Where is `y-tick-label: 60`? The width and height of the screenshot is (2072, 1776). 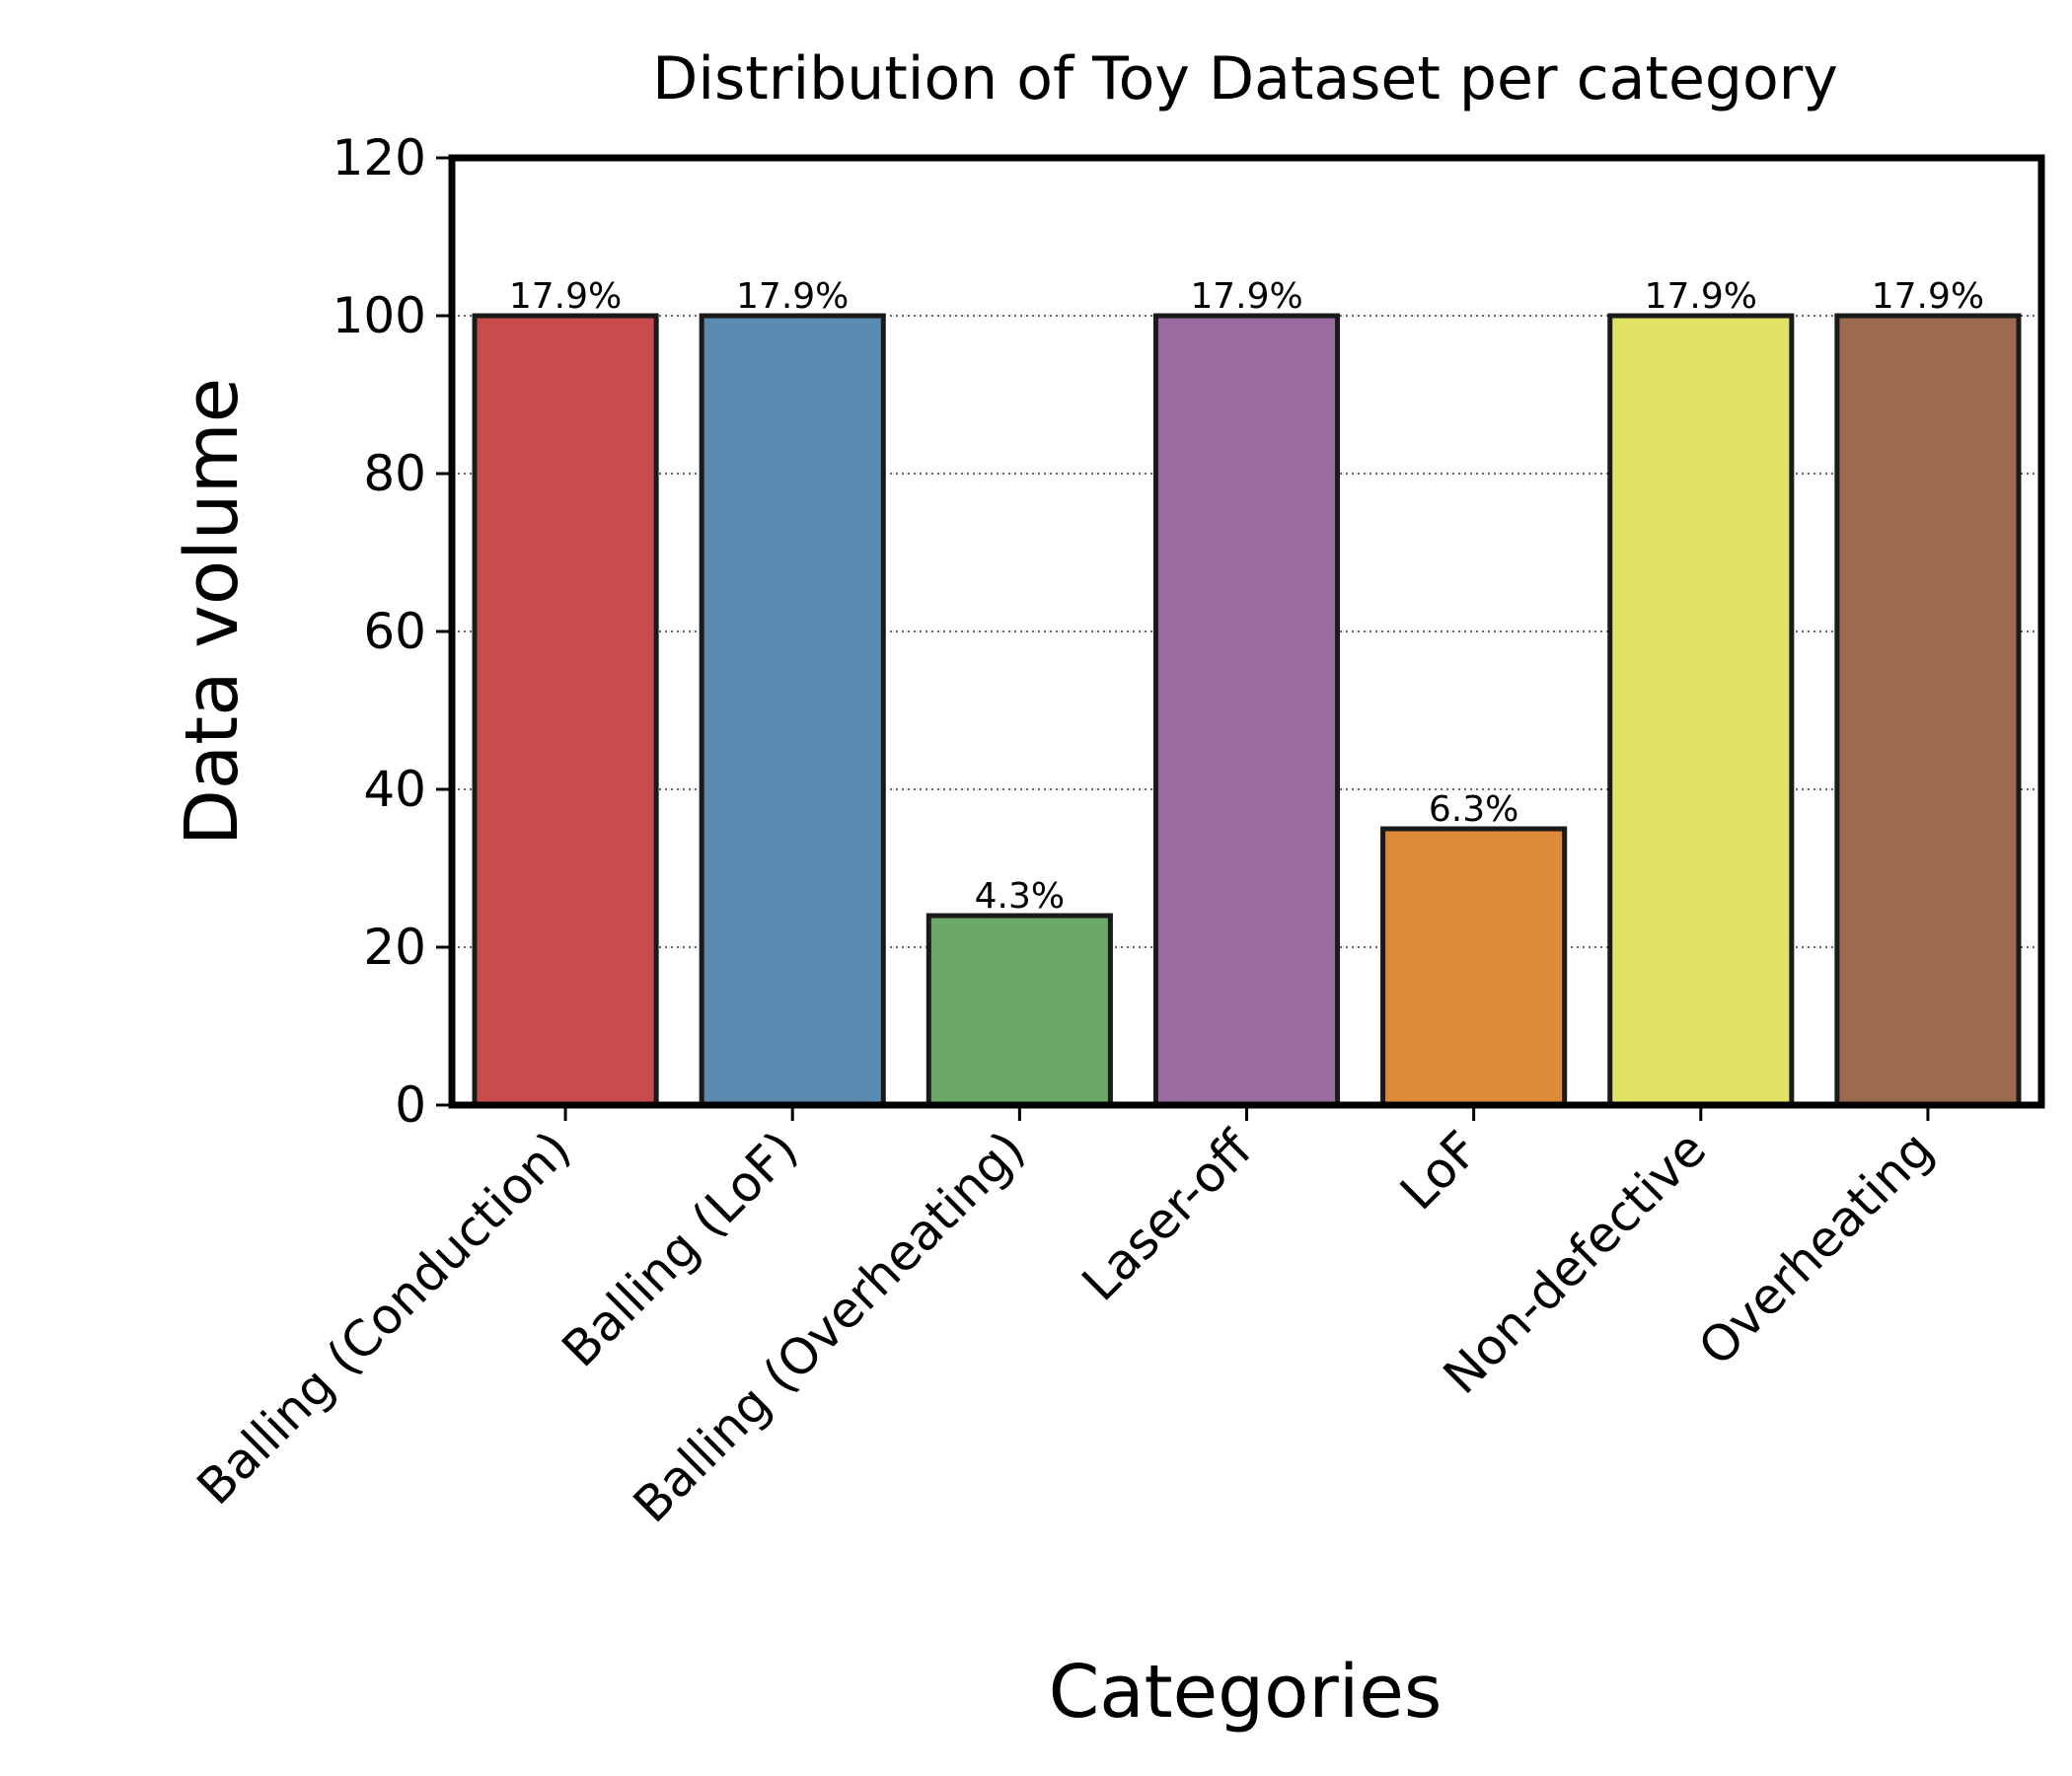
y-tick-label: 60 is located at coordinates (394, 632).